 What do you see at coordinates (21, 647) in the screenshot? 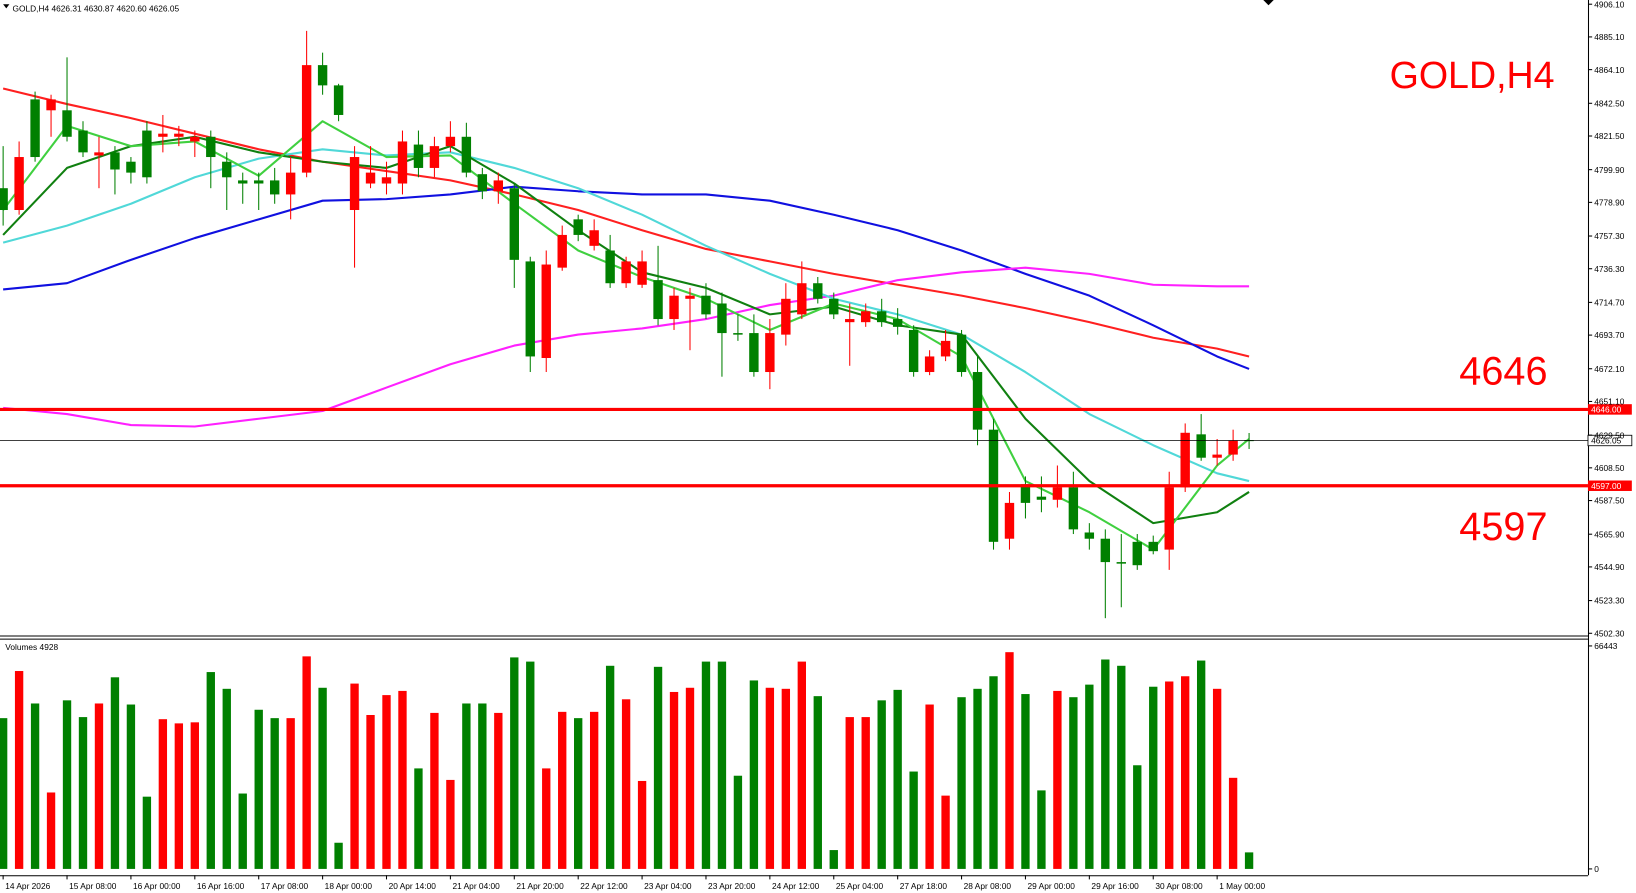
I see `volume-title-label: Volumes` at bounding box center [21, 647].